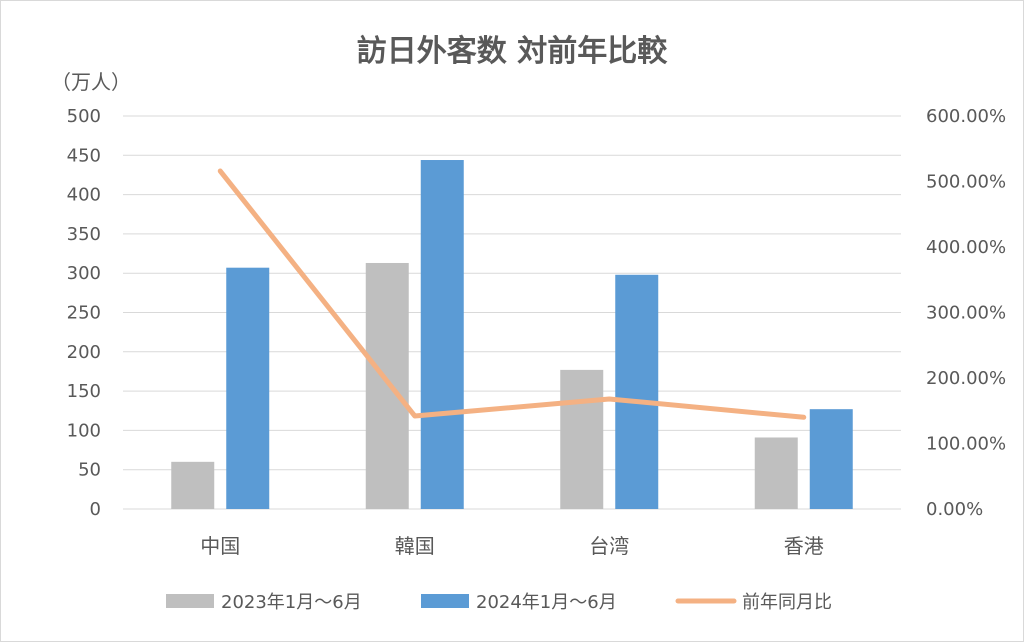 The image size is (1024, 642). I want to click on y-tick-label: 300, so click(84, 273).